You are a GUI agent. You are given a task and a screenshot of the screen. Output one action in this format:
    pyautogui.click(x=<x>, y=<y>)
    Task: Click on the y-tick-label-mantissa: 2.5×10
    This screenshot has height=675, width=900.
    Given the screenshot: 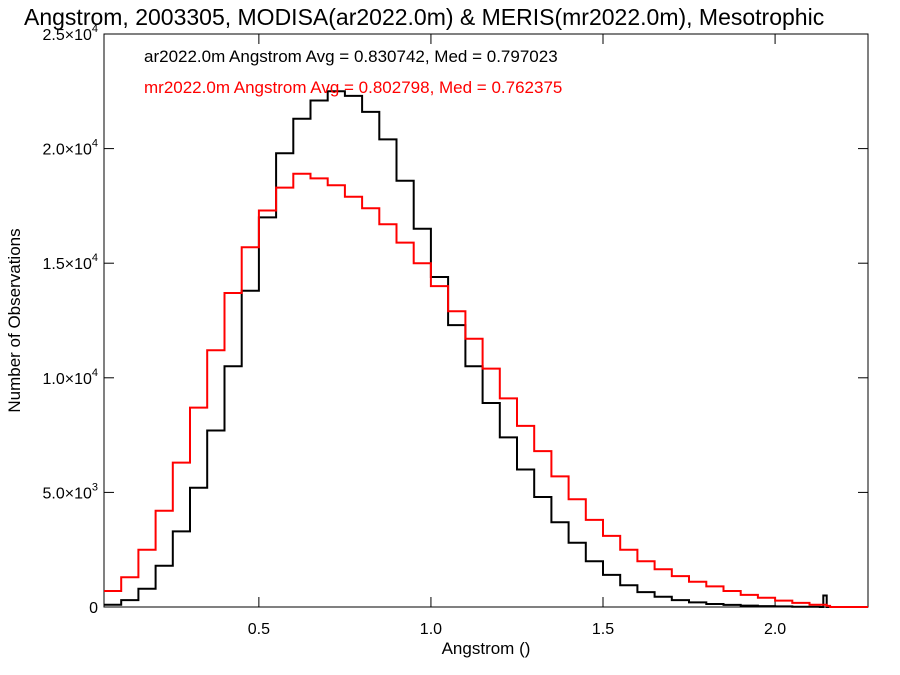 What is the action you would take?
    pyautogui.click(x=66, y=35)
    